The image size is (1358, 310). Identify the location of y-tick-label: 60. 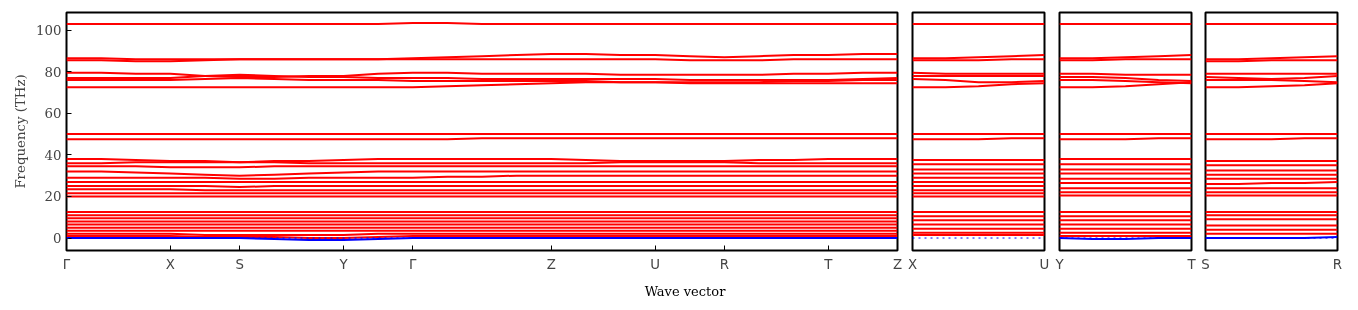
(53, 114).